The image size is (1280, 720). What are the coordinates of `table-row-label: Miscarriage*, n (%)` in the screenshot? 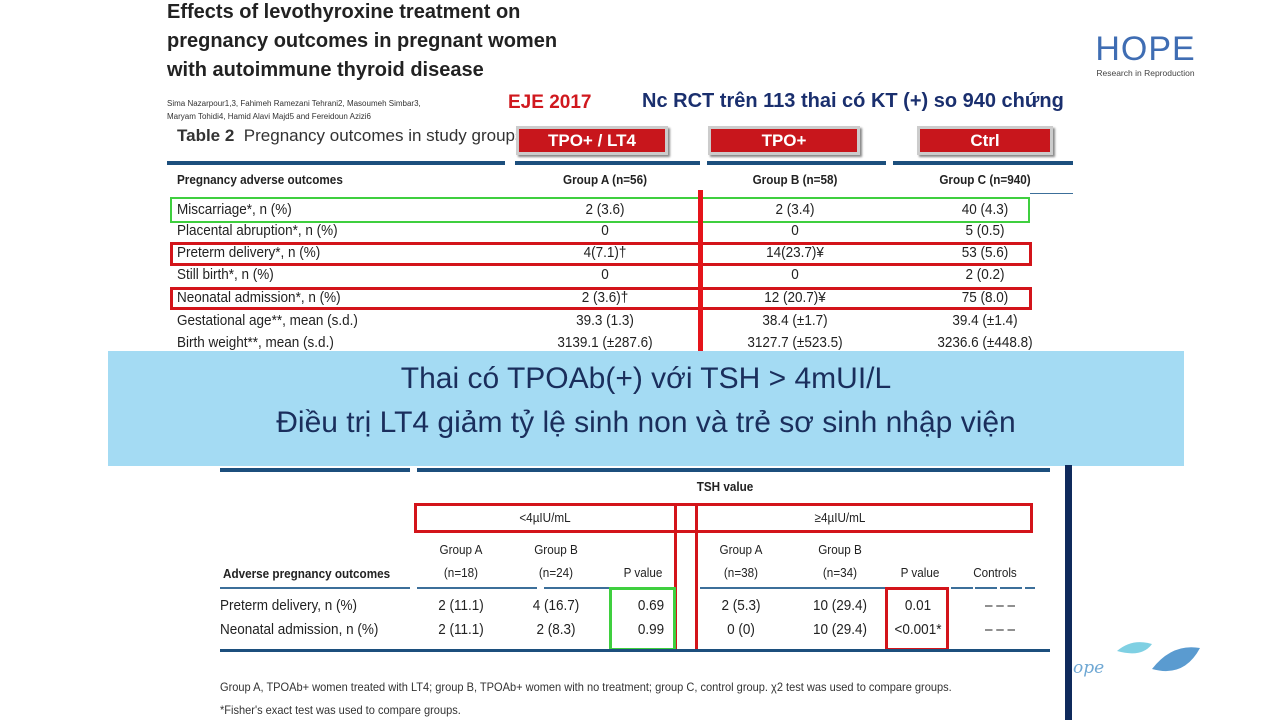 It's located at (234, 209).